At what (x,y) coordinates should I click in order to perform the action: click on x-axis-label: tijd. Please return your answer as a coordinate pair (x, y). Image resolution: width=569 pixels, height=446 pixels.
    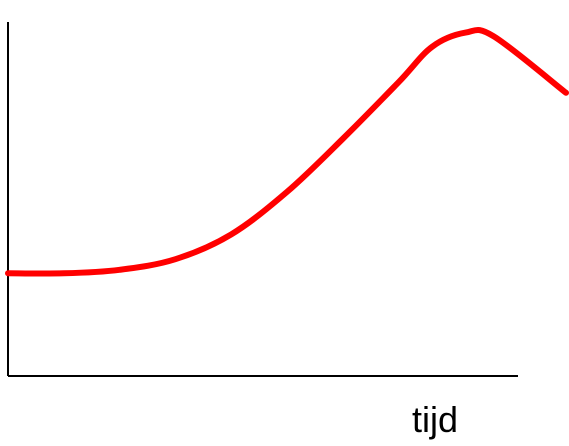
    Looking at the image, I should click on (435, 419).